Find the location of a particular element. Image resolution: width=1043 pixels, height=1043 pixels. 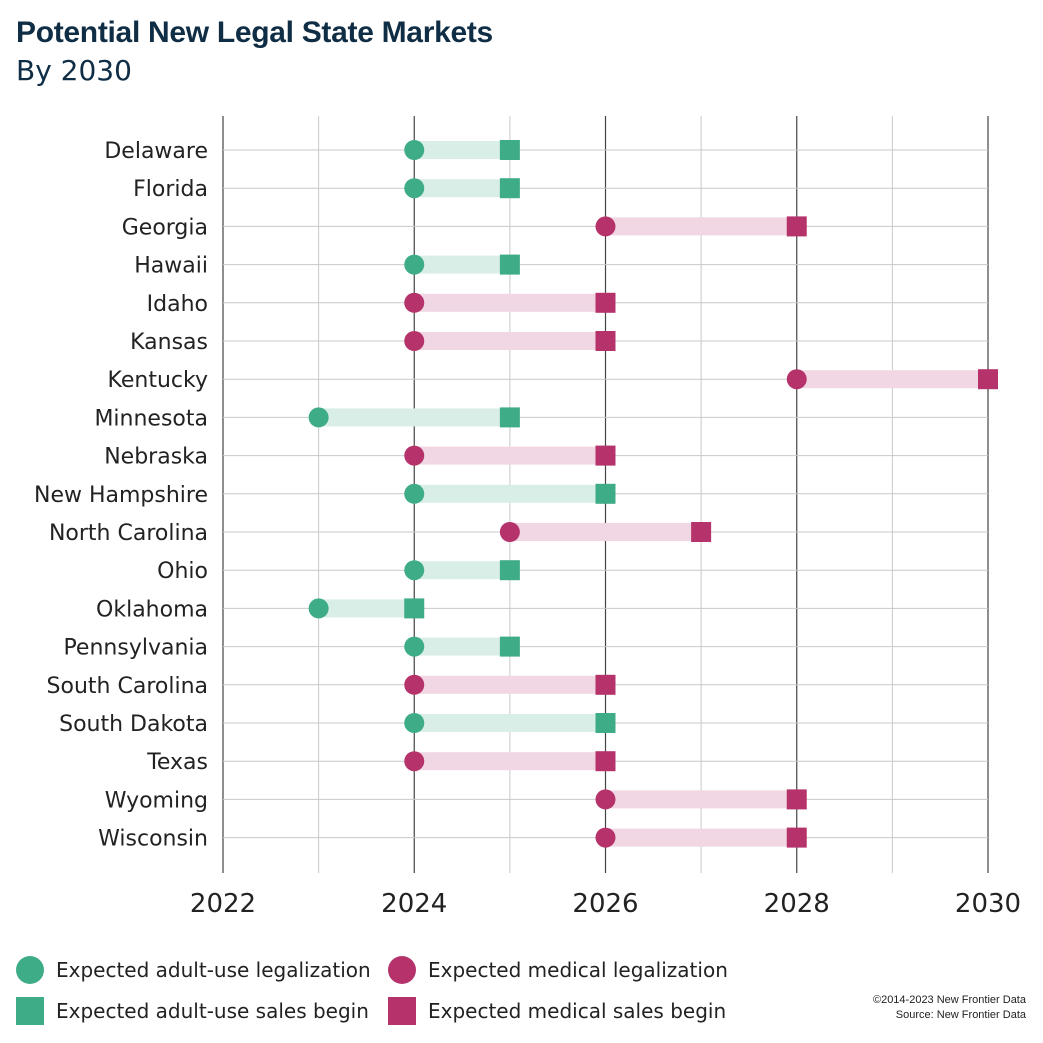

state-label: New Hampshire is located at coordinates (121, 495).